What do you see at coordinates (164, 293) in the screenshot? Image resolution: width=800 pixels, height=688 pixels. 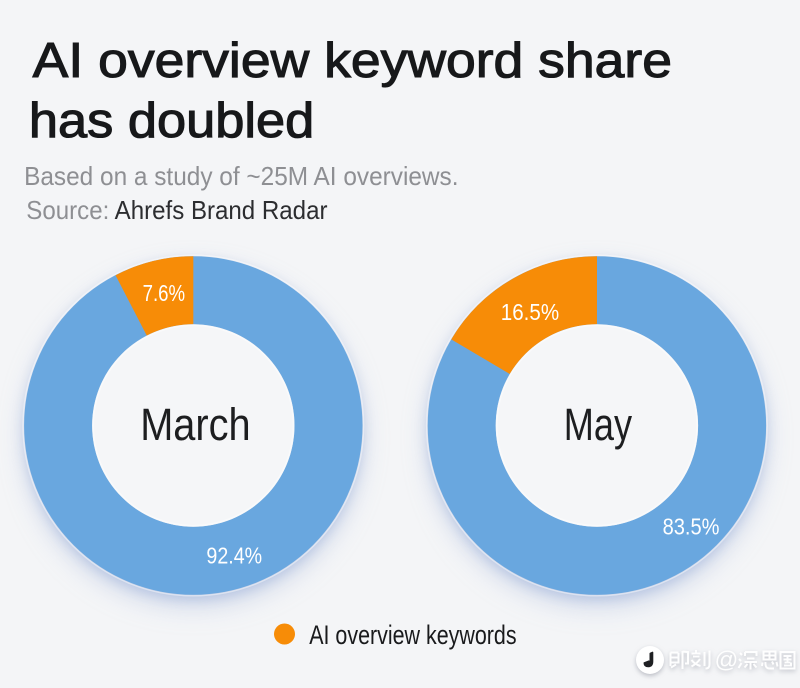 I see `svg-text: 7.6%` at bounding box center [164, 293].